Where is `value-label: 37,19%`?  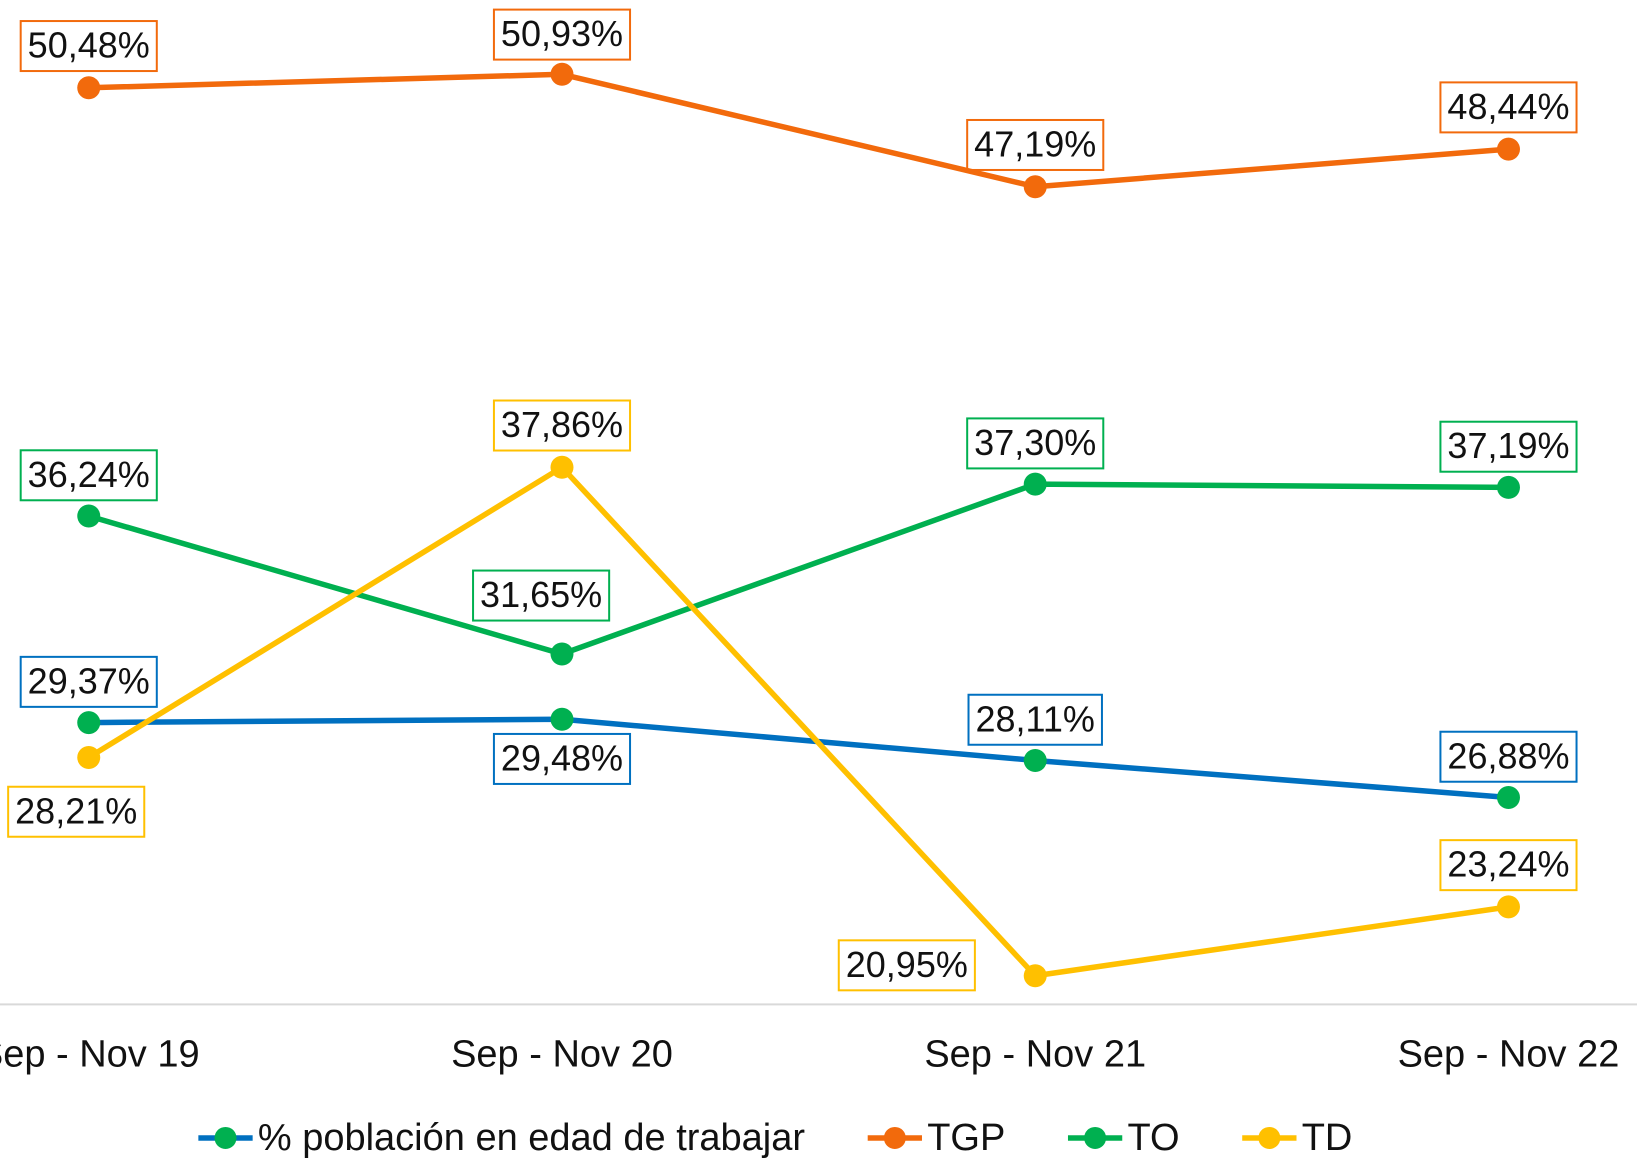 value-label: 37,19% is located at coordinates (1508, 446).